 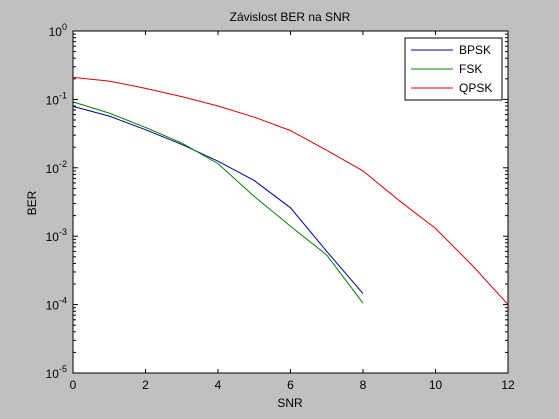 I want to click on chart-title: Závislost BER na SNR, so click(x=290, y=17).